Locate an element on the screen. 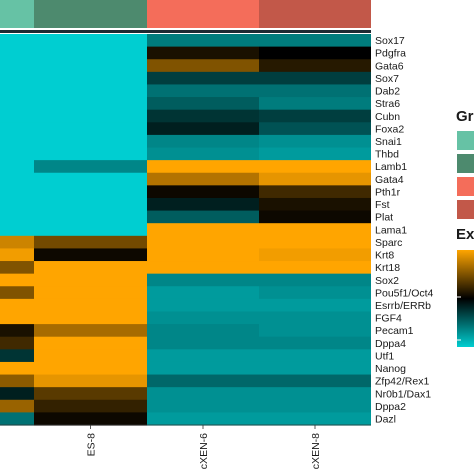  gene-label: Foxa2 is located at coordinates (389, 129).